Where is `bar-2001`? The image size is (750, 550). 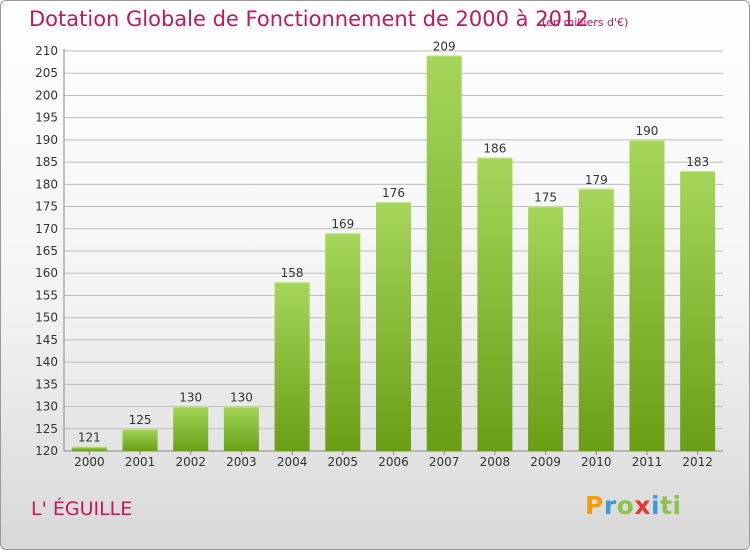
bar-2001 is located at coordinates (140, 439).